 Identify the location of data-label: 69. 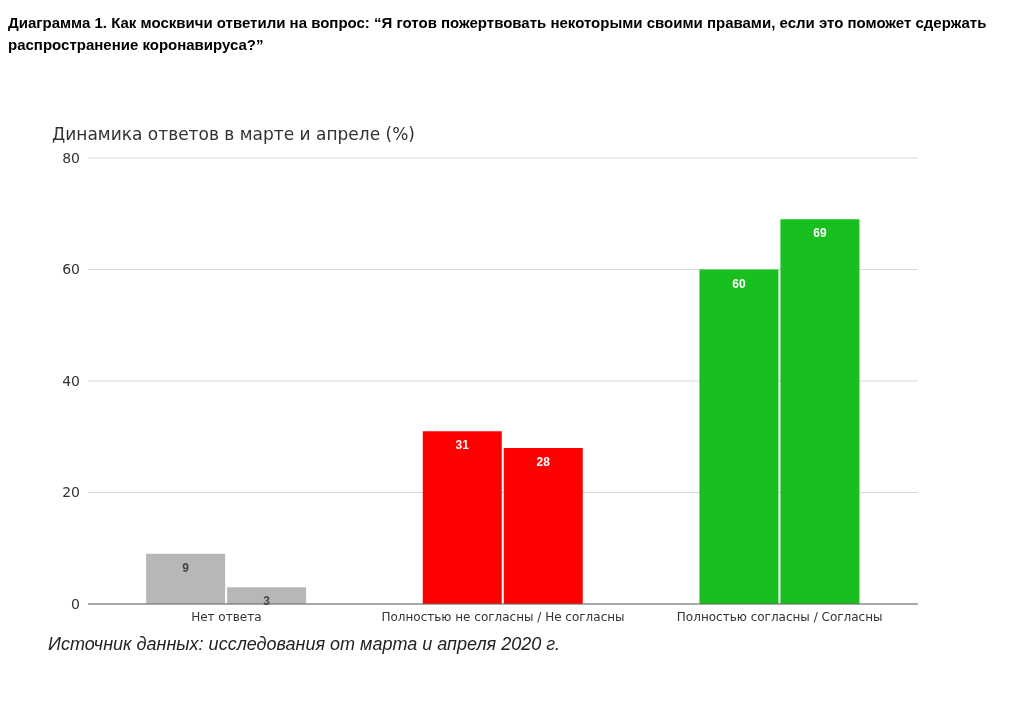
(820, 233).